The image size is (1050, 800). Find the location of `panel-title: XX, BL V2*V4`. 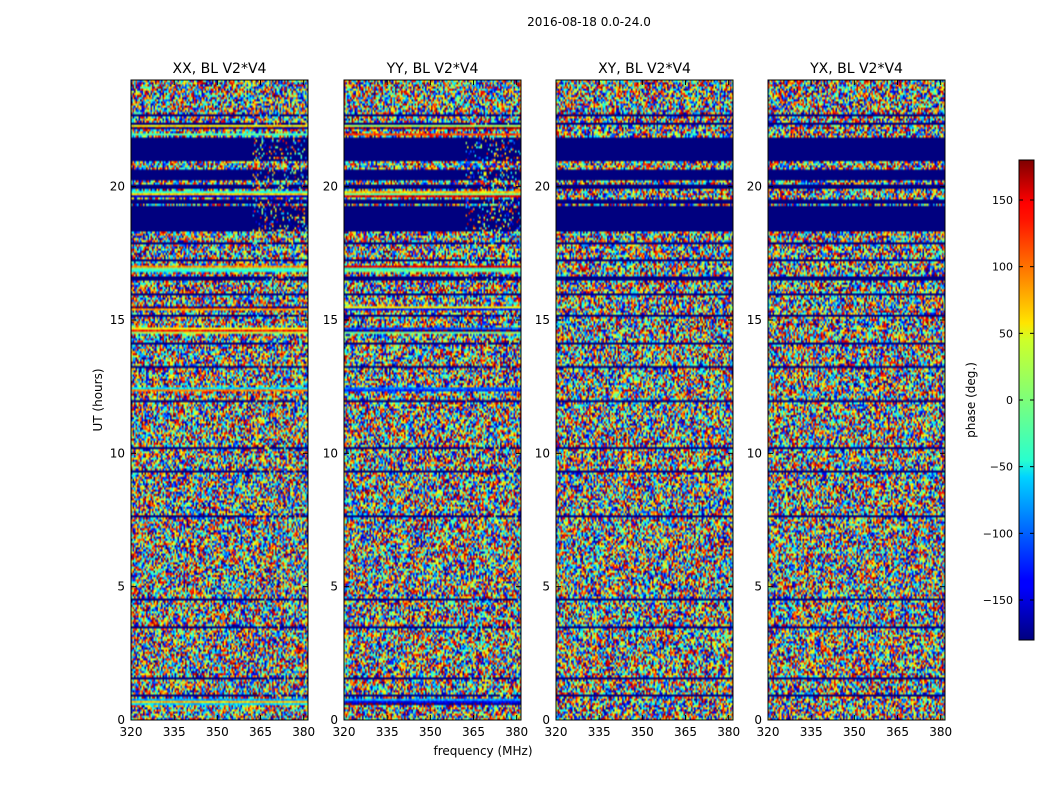

panel-title: XX, BL V2*V4 is located at coordinates (220, 69).